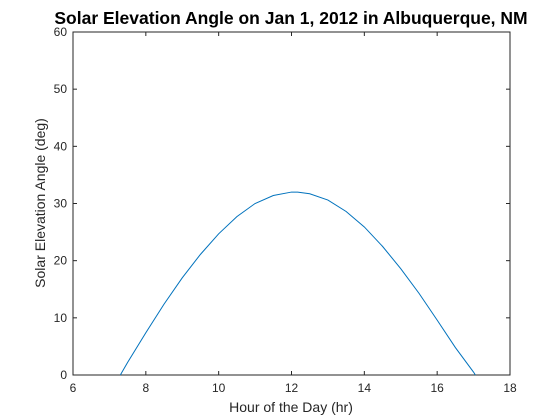 The image size is (560, 420). I want to click on x-tick-label: 12, so click(292, 388).